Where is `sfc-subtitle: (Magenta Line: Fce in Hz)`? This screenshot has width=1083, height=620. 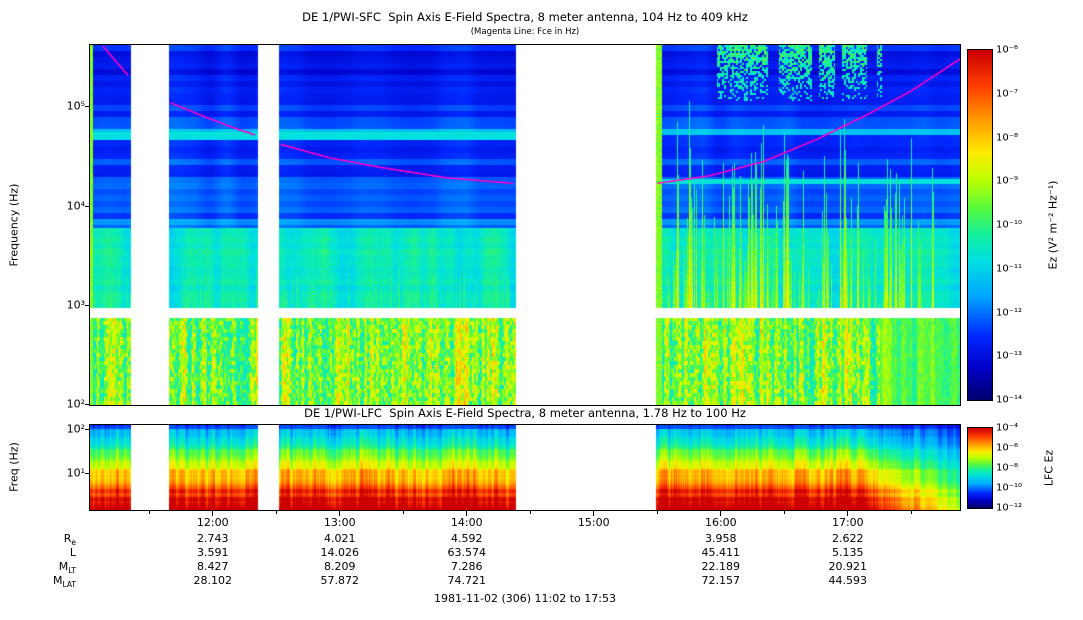 sfc-subtitle: (Magenta Line: Fce in Hz) is located at coordinates (525, 32).